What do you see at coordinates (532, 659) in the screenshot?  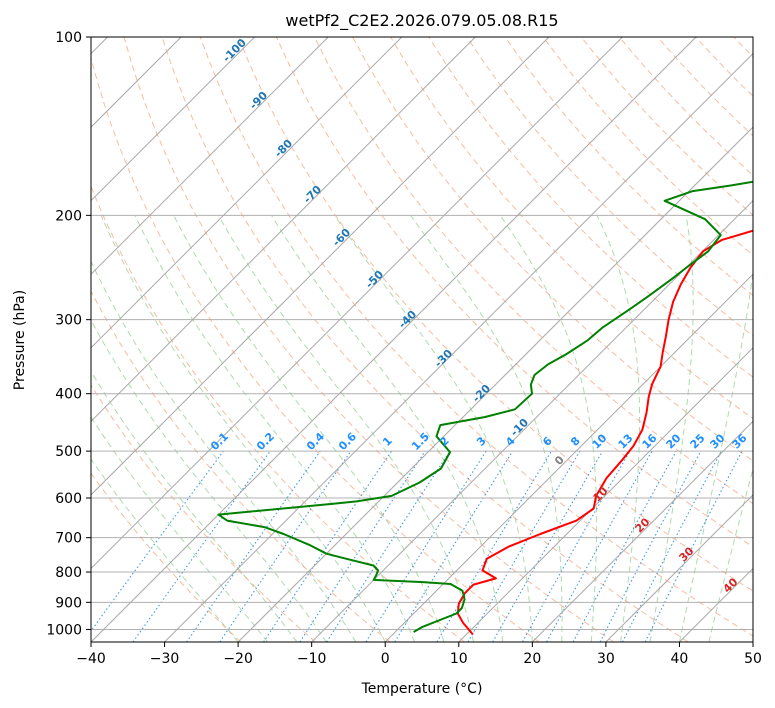 I see `x-tick-label: 20` at bounding box center [532, 659].